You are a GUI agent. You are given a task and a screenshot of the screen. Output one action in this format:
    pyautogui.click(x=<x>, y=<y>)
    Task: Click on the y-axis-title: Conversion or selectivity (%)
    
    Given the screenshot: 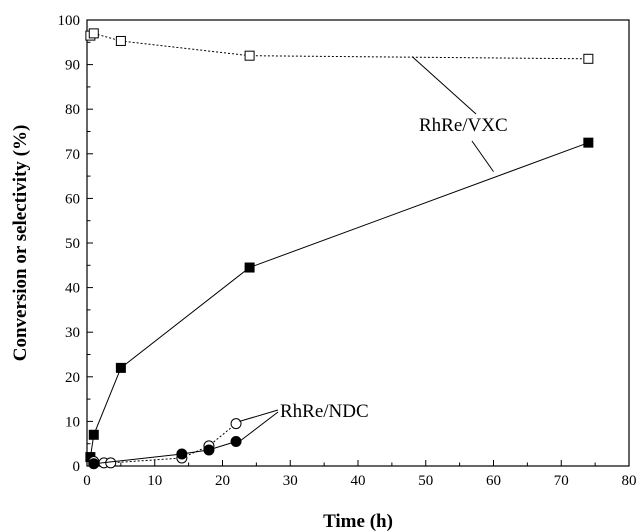 What is the action you would take?
    pyautogui.click(x=20, y=243)
    